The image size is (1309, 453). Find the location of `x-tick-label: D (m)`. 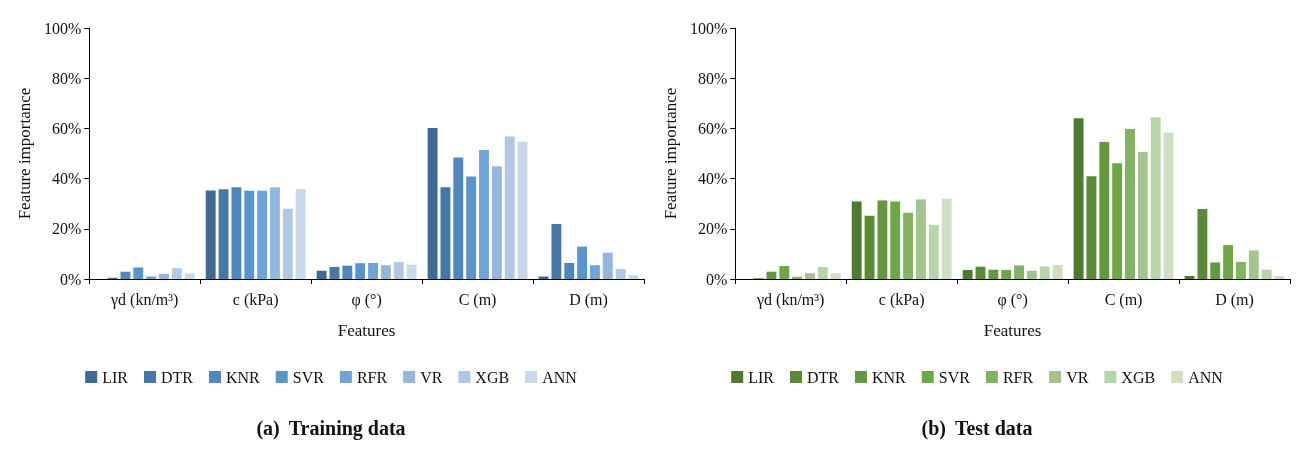

x-tick-label: D (m) is located at coordinates (588, 299).